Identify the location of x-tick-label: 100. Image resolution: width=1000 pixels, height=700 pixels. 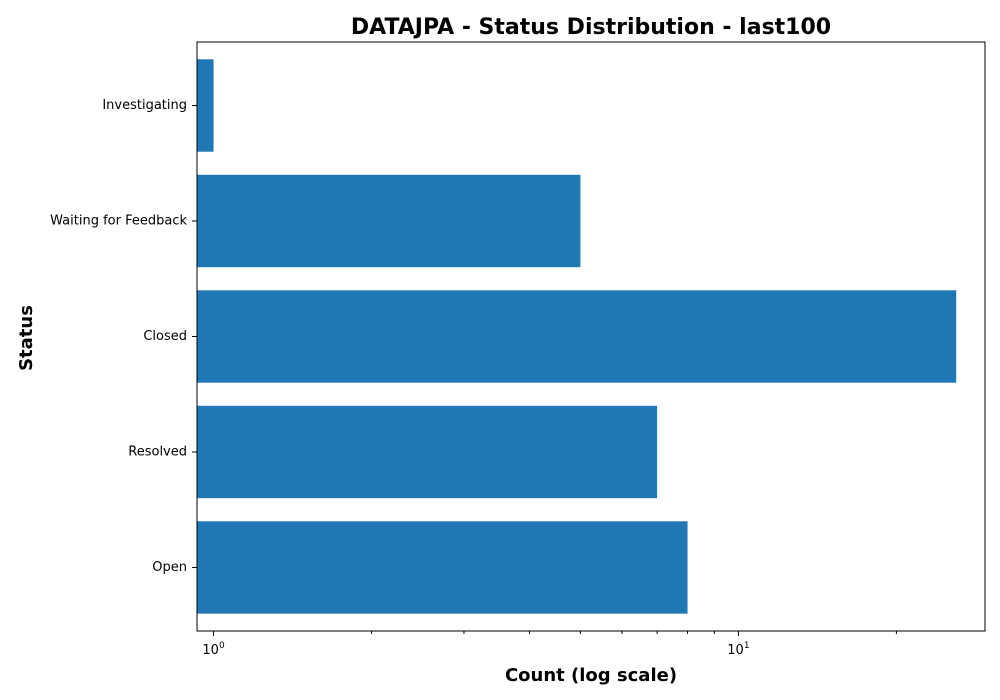
(213, 649).